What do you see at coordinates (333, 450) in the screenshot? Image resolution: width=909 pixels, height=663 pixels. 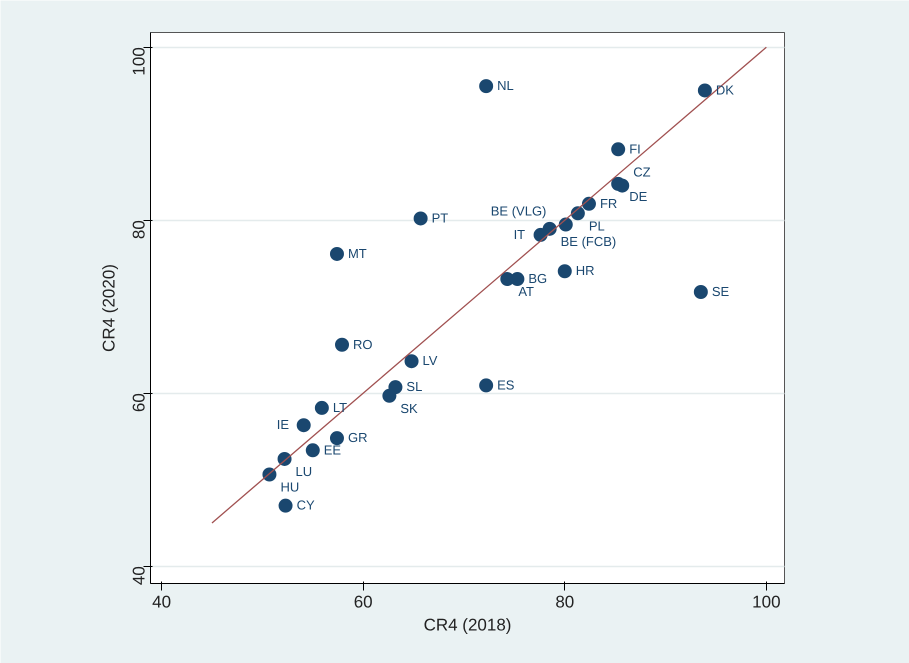 I see `annotation: EE` at bounding box center [333, 450].